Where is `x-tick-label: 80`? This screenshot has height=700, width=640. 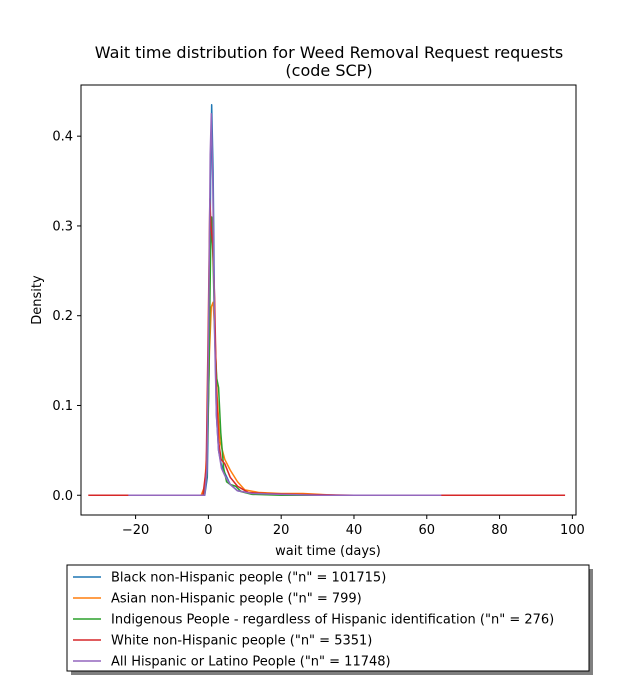 x-tick-label: 80 is located at coordinates (499, 530).